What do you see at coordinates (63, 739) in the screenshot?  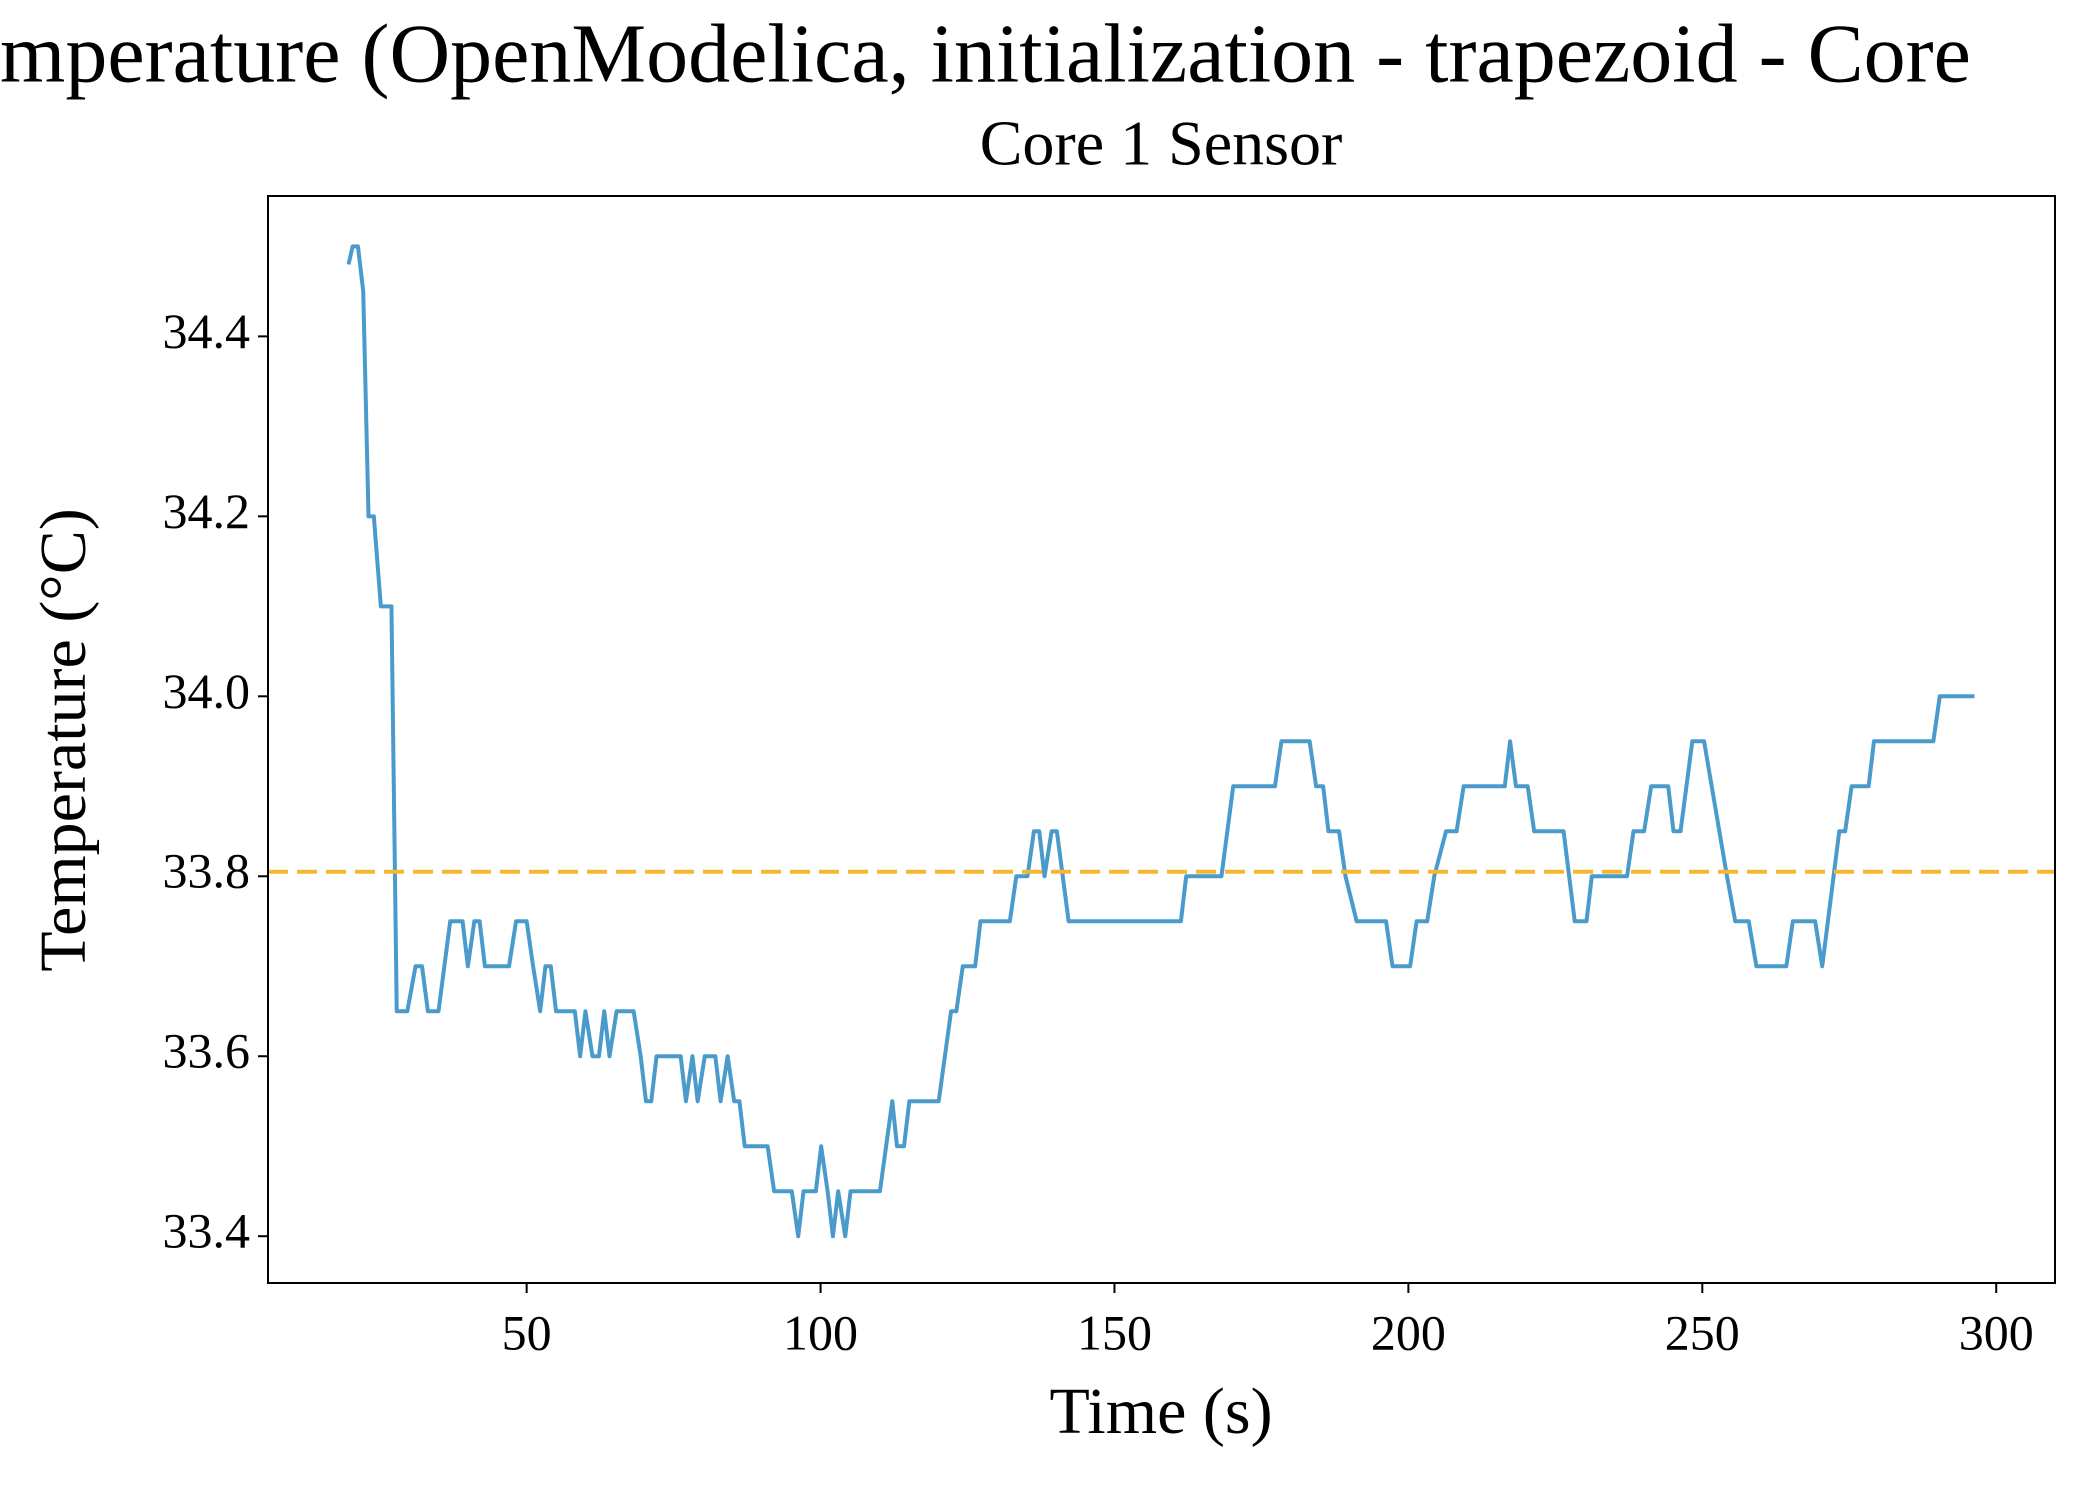 I see `y-axis-label: Temperature (°C)` at bounding box center [63, 739].